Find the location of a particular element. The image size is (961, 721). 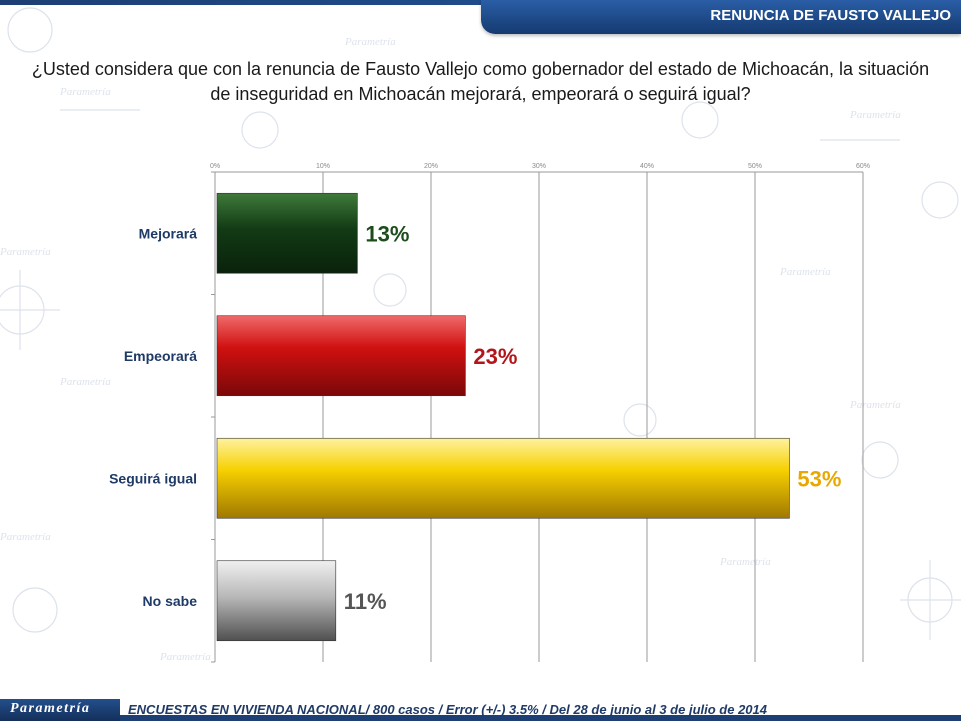

header-title: RENUNCIA DE FAUSTO VALLEJO is located at coordinates (830, 15).